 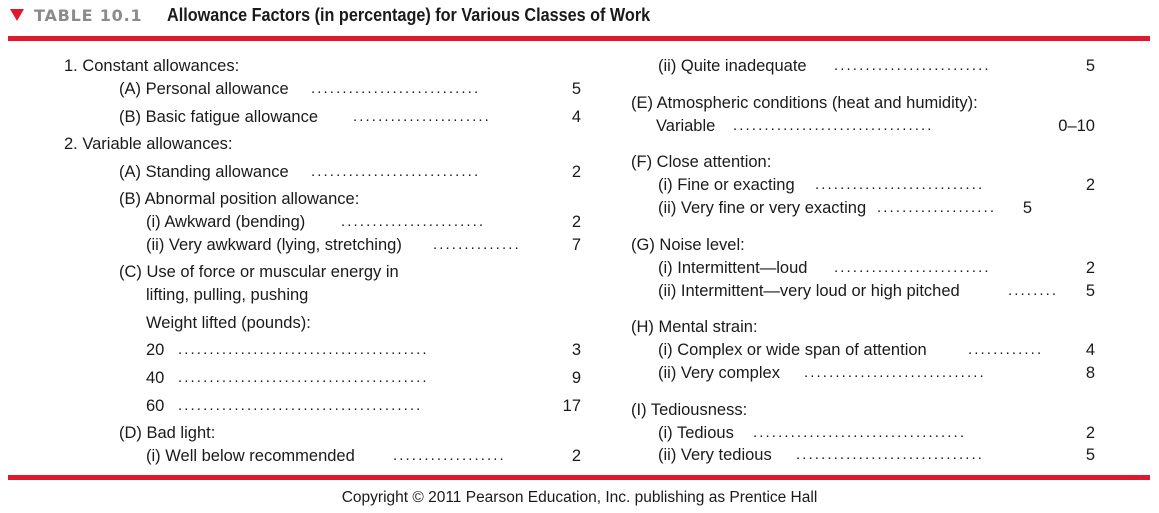 I want to click on very-awkward-label: (ii) Very awkward (lying, stretching), so click(x=274, y=245).